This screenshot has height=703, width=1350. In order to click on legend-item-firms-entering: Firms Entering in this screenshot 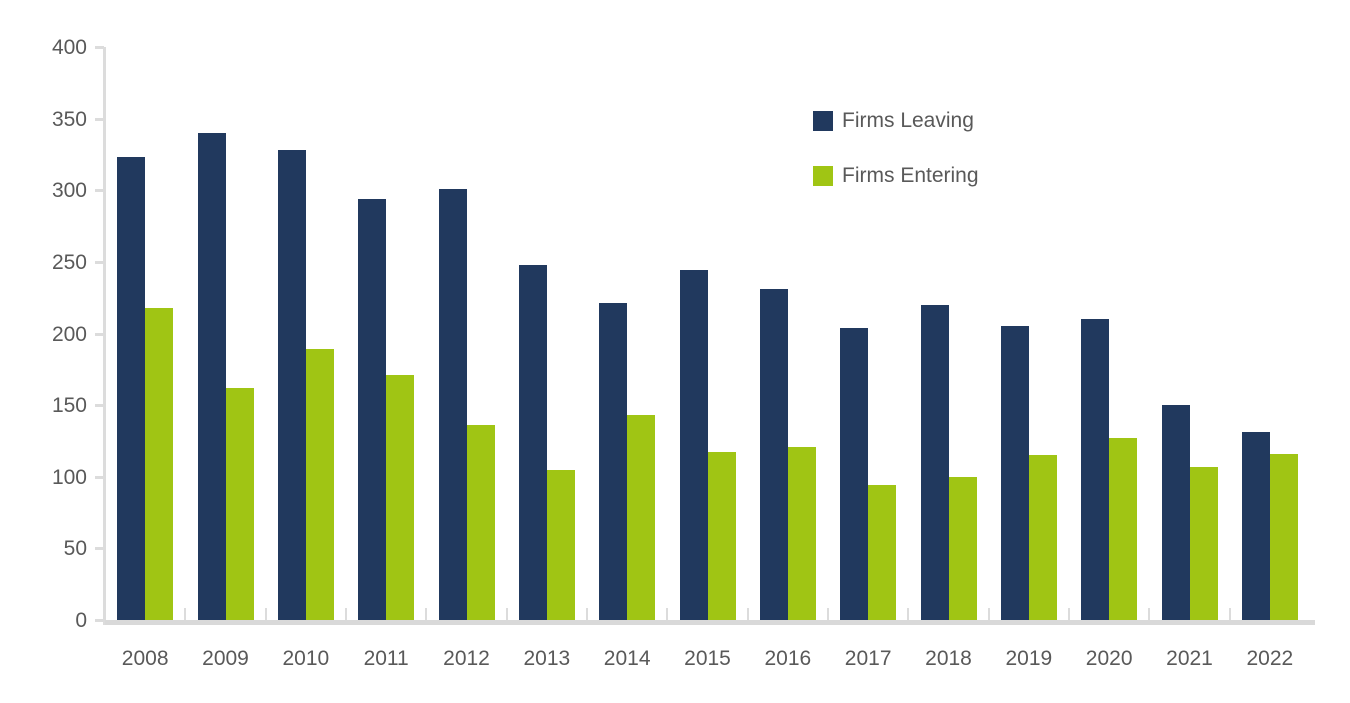, I will do `click(896, 176)`.